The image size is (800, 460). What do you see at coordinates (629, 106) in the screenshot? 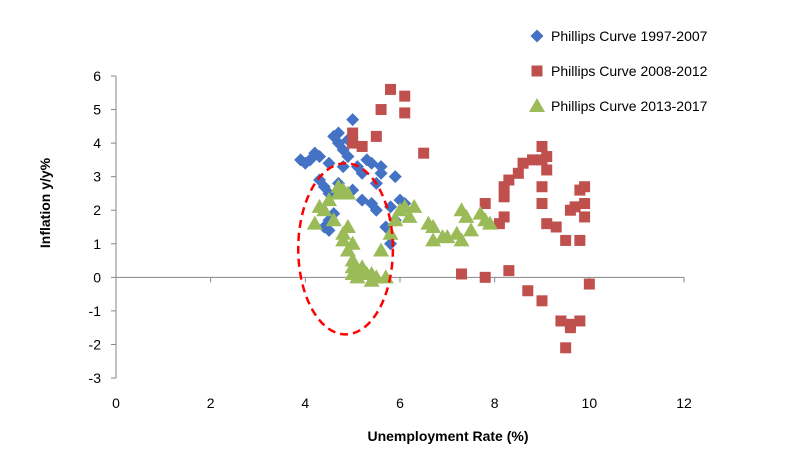
I see `legend-label: Phillips Curve 2013-2017` at bounding box center [629, 106].